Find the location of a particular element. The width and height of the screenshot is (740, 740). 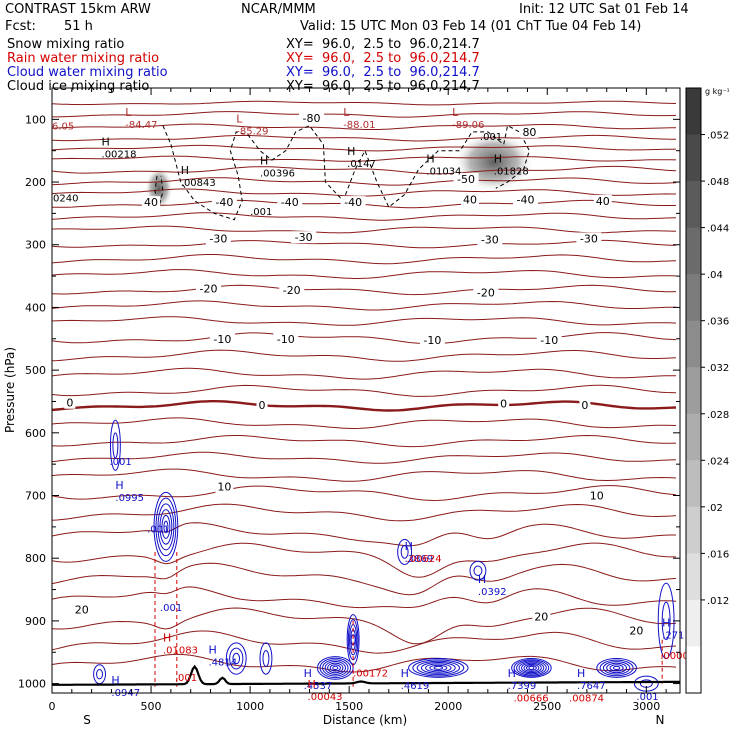

x-tick-label: 2000 is located at coordinates (448, 706).